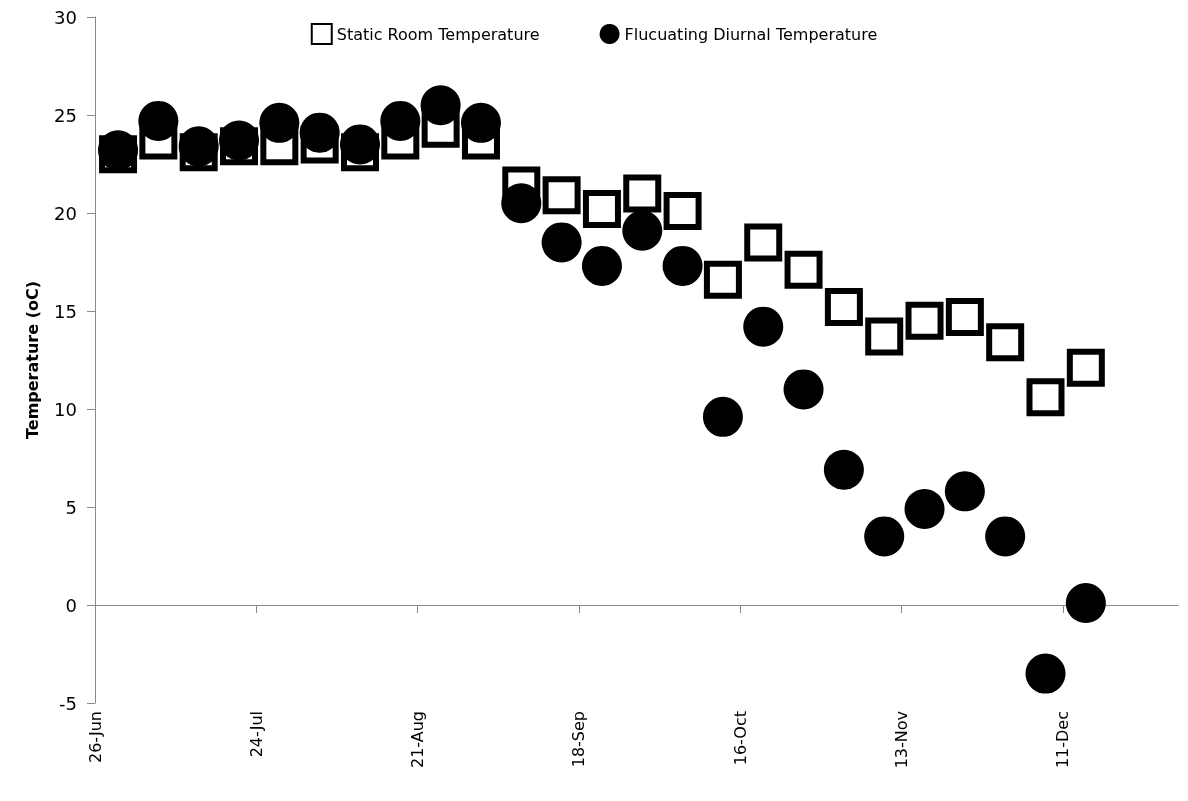  I want to click on x-tick-label: 13-Nov, so click(901, 740).